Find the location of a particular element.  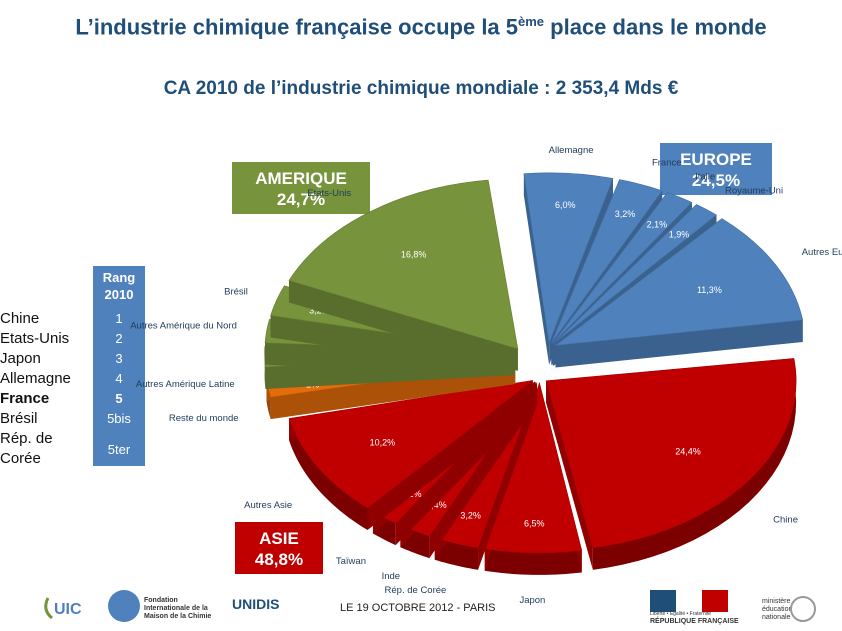

pie-value-label: 6,5% is located at coordinates (534, 523).